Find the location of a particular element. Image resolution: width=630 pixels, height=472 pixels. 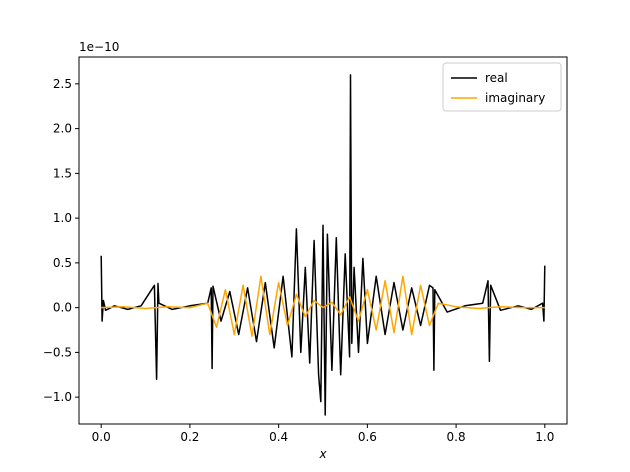

x-tick-label: 0.2 is located at coordinates (189, 437).